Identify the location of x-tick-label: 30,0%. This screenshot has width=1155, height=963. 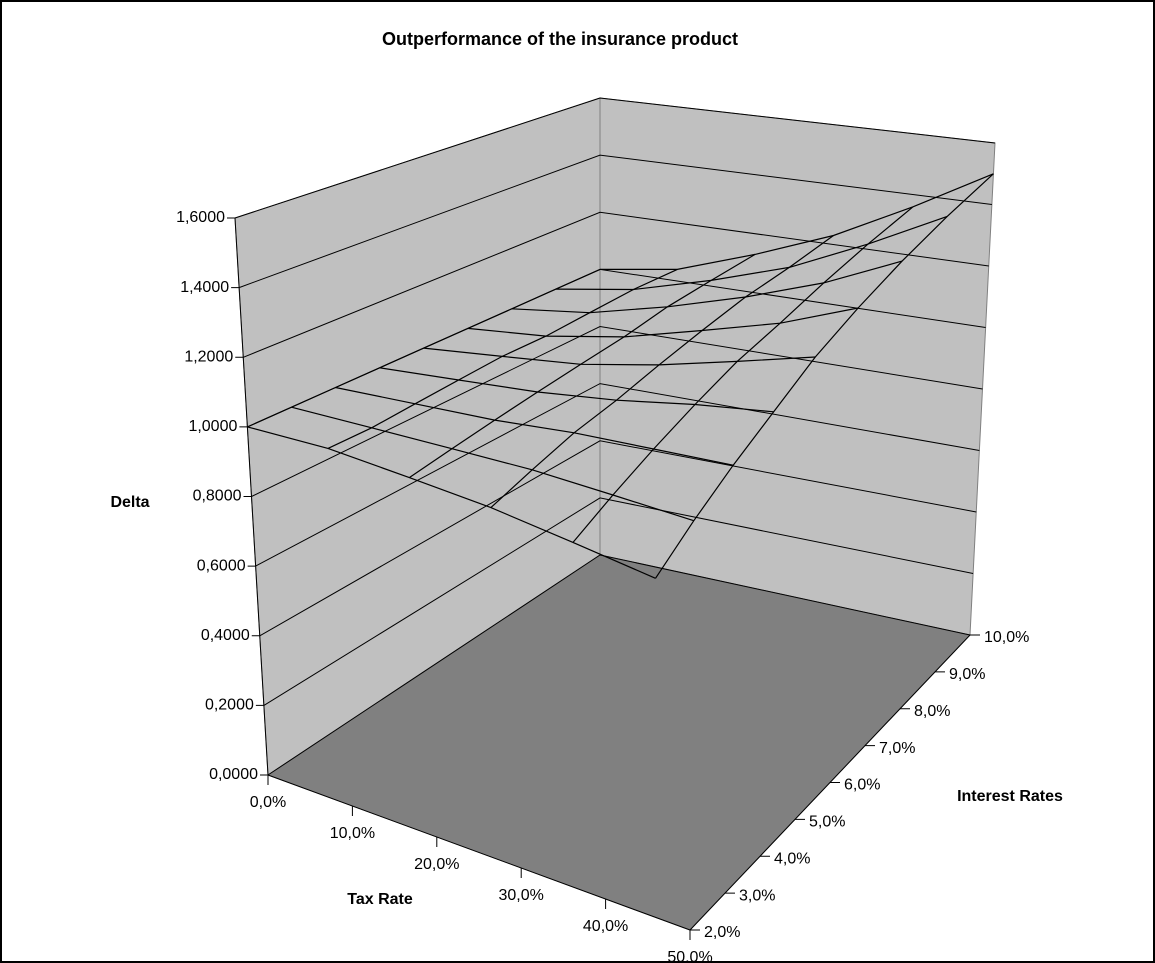
(521, 895).